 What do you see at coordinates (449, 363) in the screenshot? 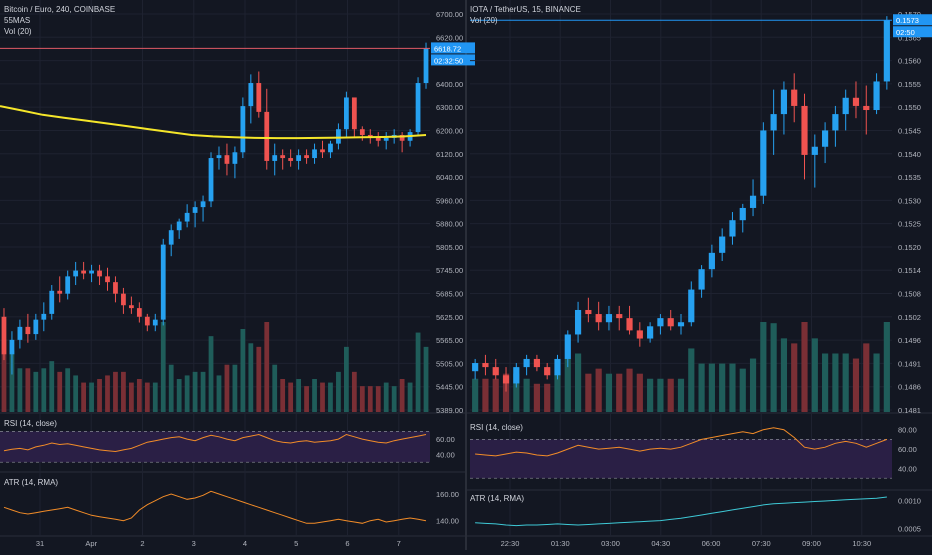
I see `left-price-tick: 5505.00` at bounding box center [449, 363].